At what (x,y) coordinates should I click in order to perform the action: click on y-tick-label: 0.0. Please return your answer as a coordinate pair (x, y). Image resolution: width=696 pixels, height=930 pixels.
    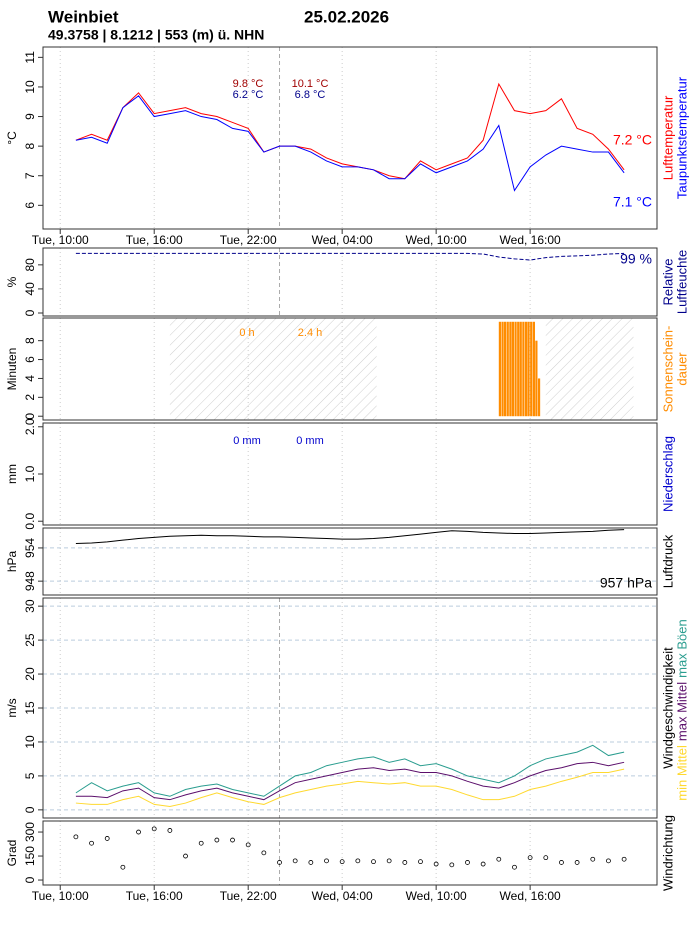
    Looking at the image, I should click on (30, 521).